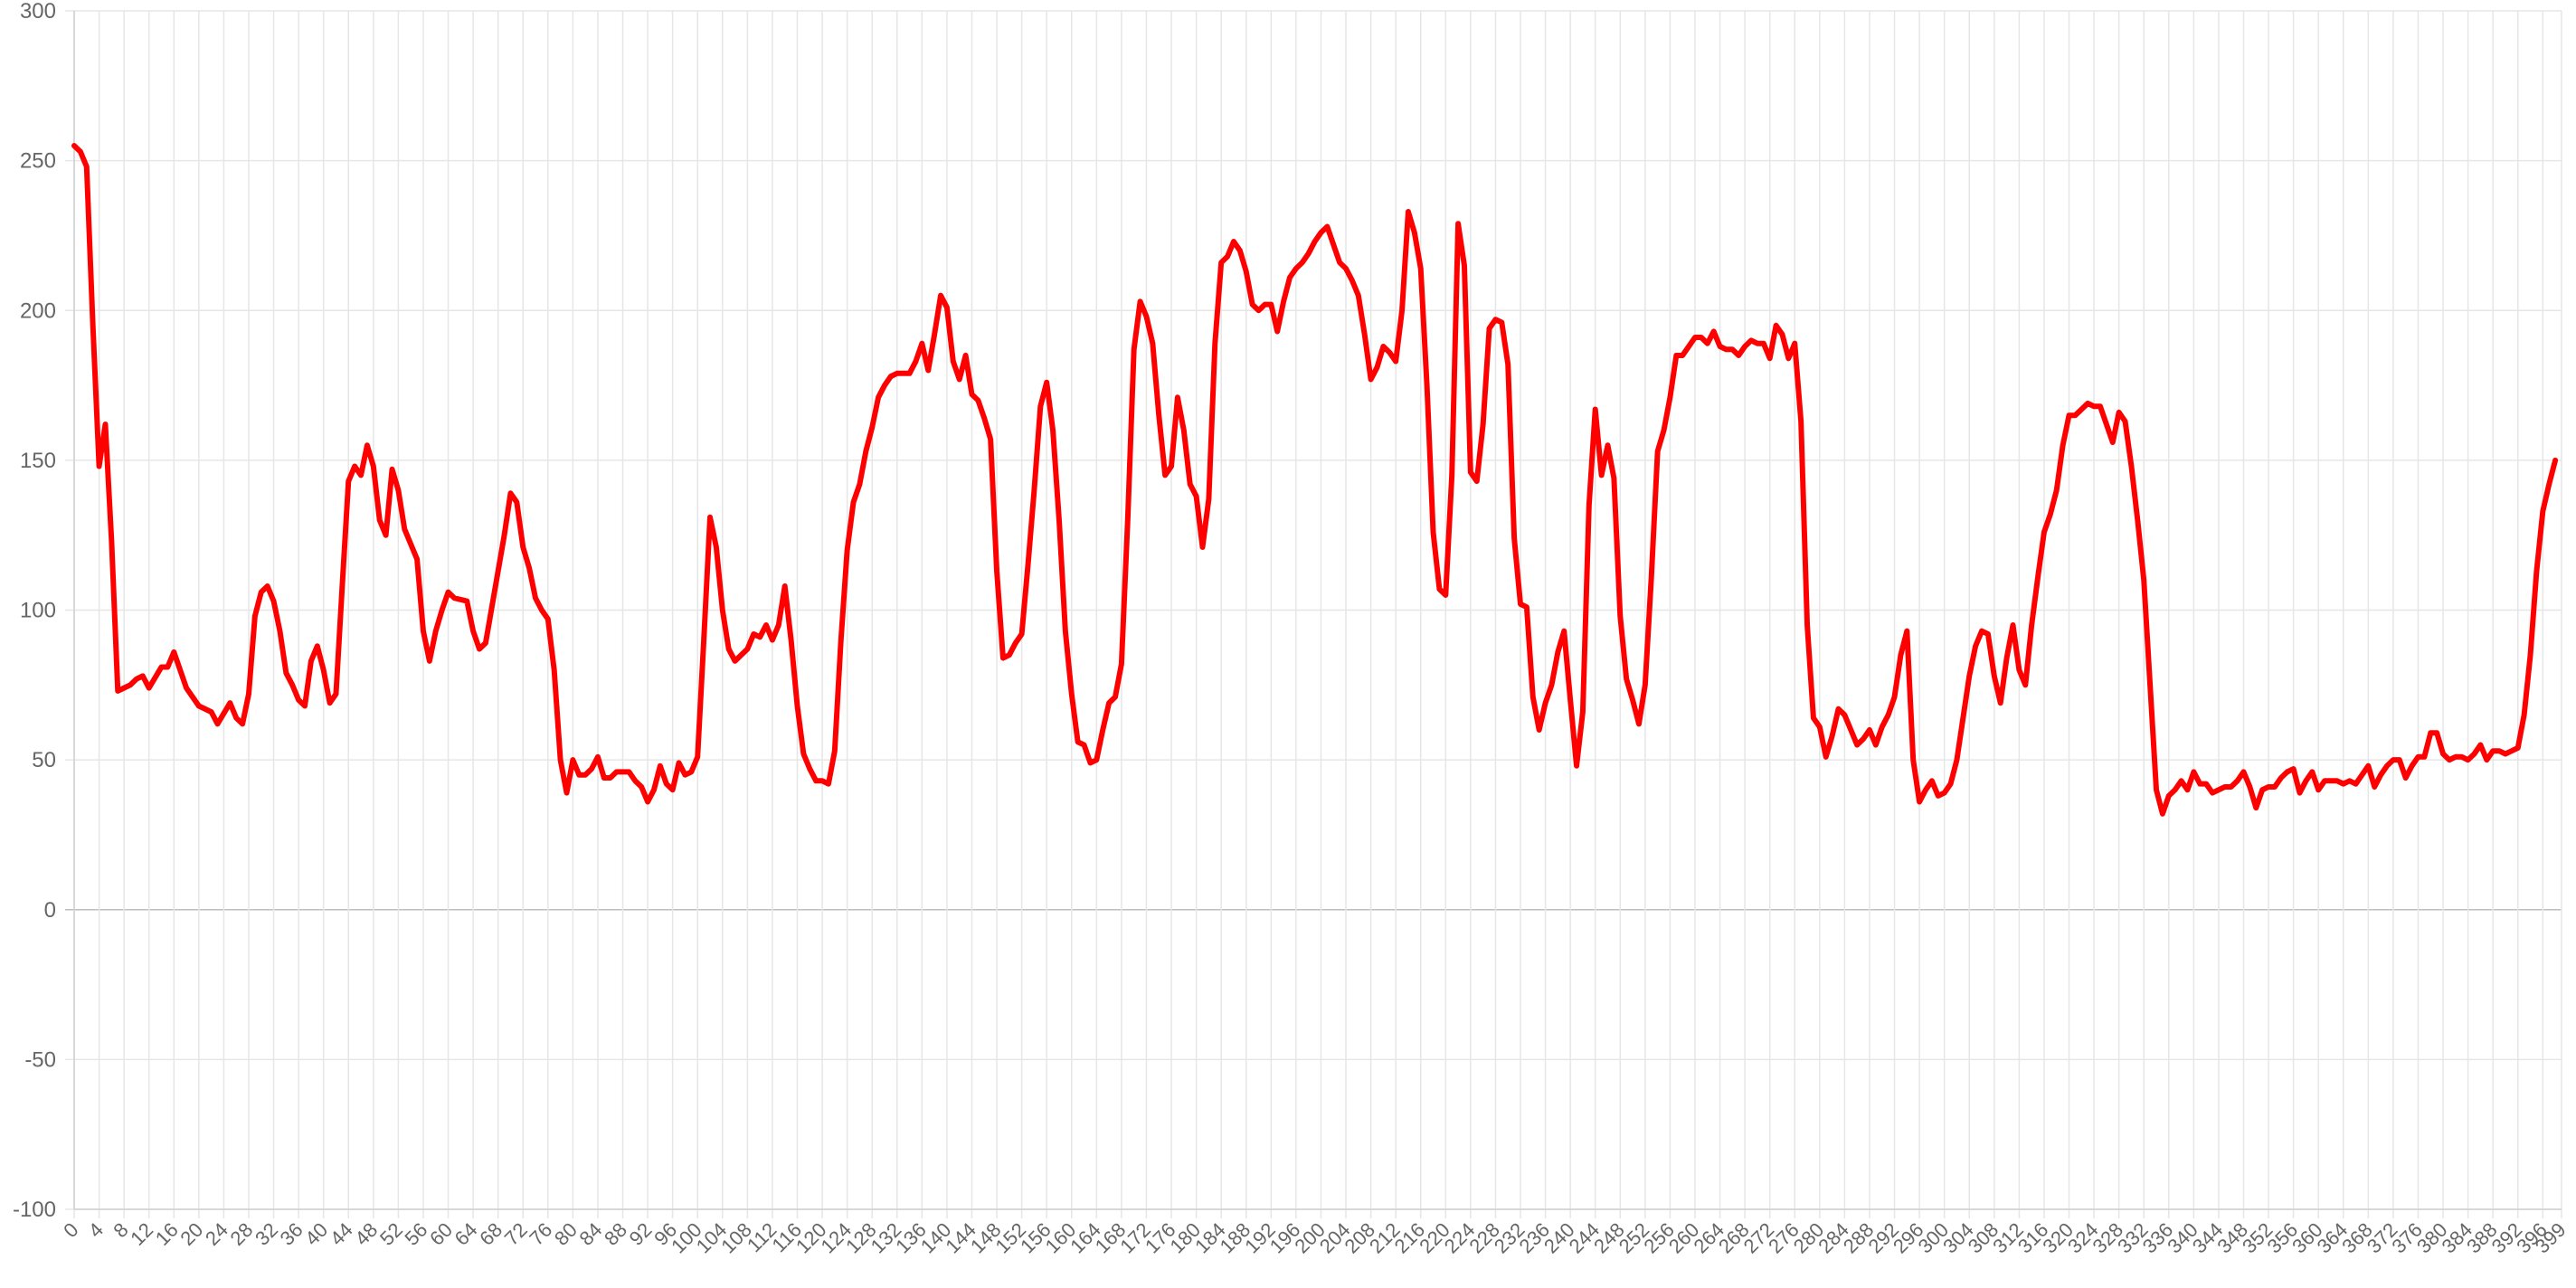  What do you see at coordinates (96, 1230) in the screenshot?
I see `x-tick-label: 4` at bounding box center [96, 1230].